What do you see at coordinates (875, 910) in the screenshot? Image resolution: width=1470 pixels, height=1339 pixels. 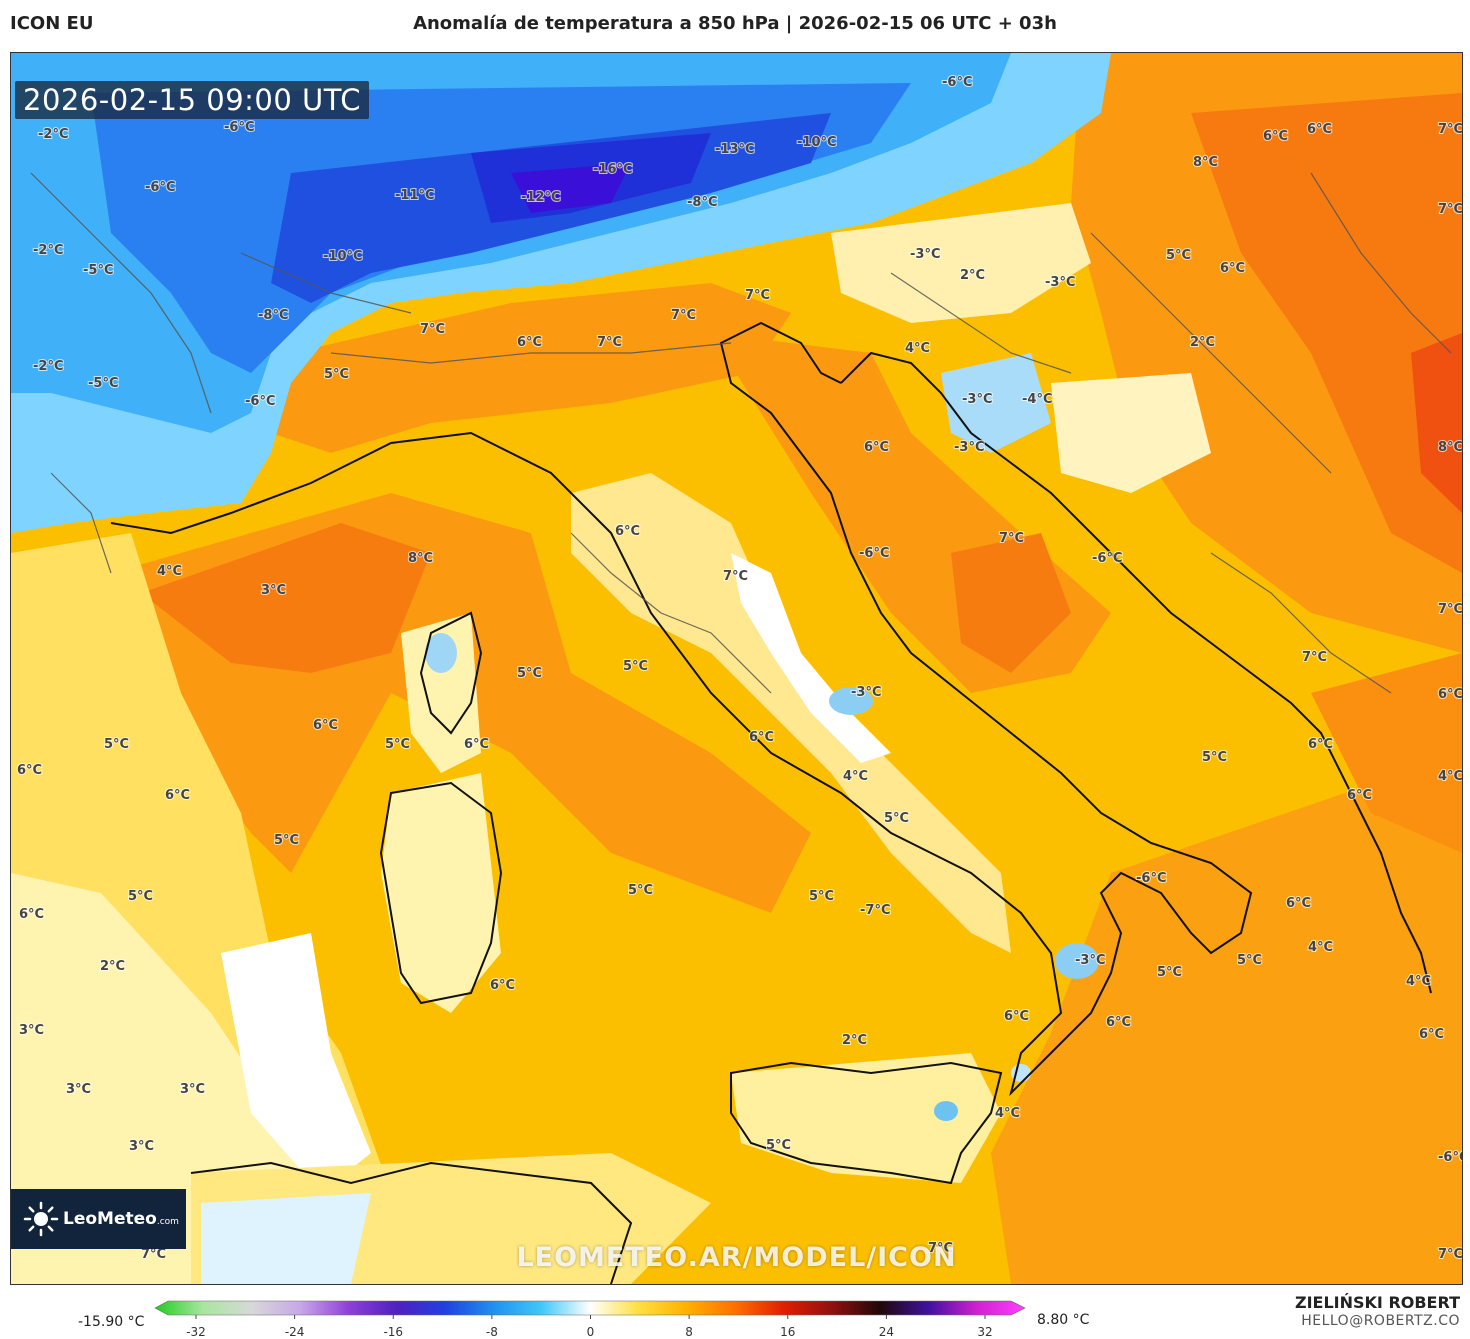 I see `temperature-label: -7°C` at bounding box center [875, 910].